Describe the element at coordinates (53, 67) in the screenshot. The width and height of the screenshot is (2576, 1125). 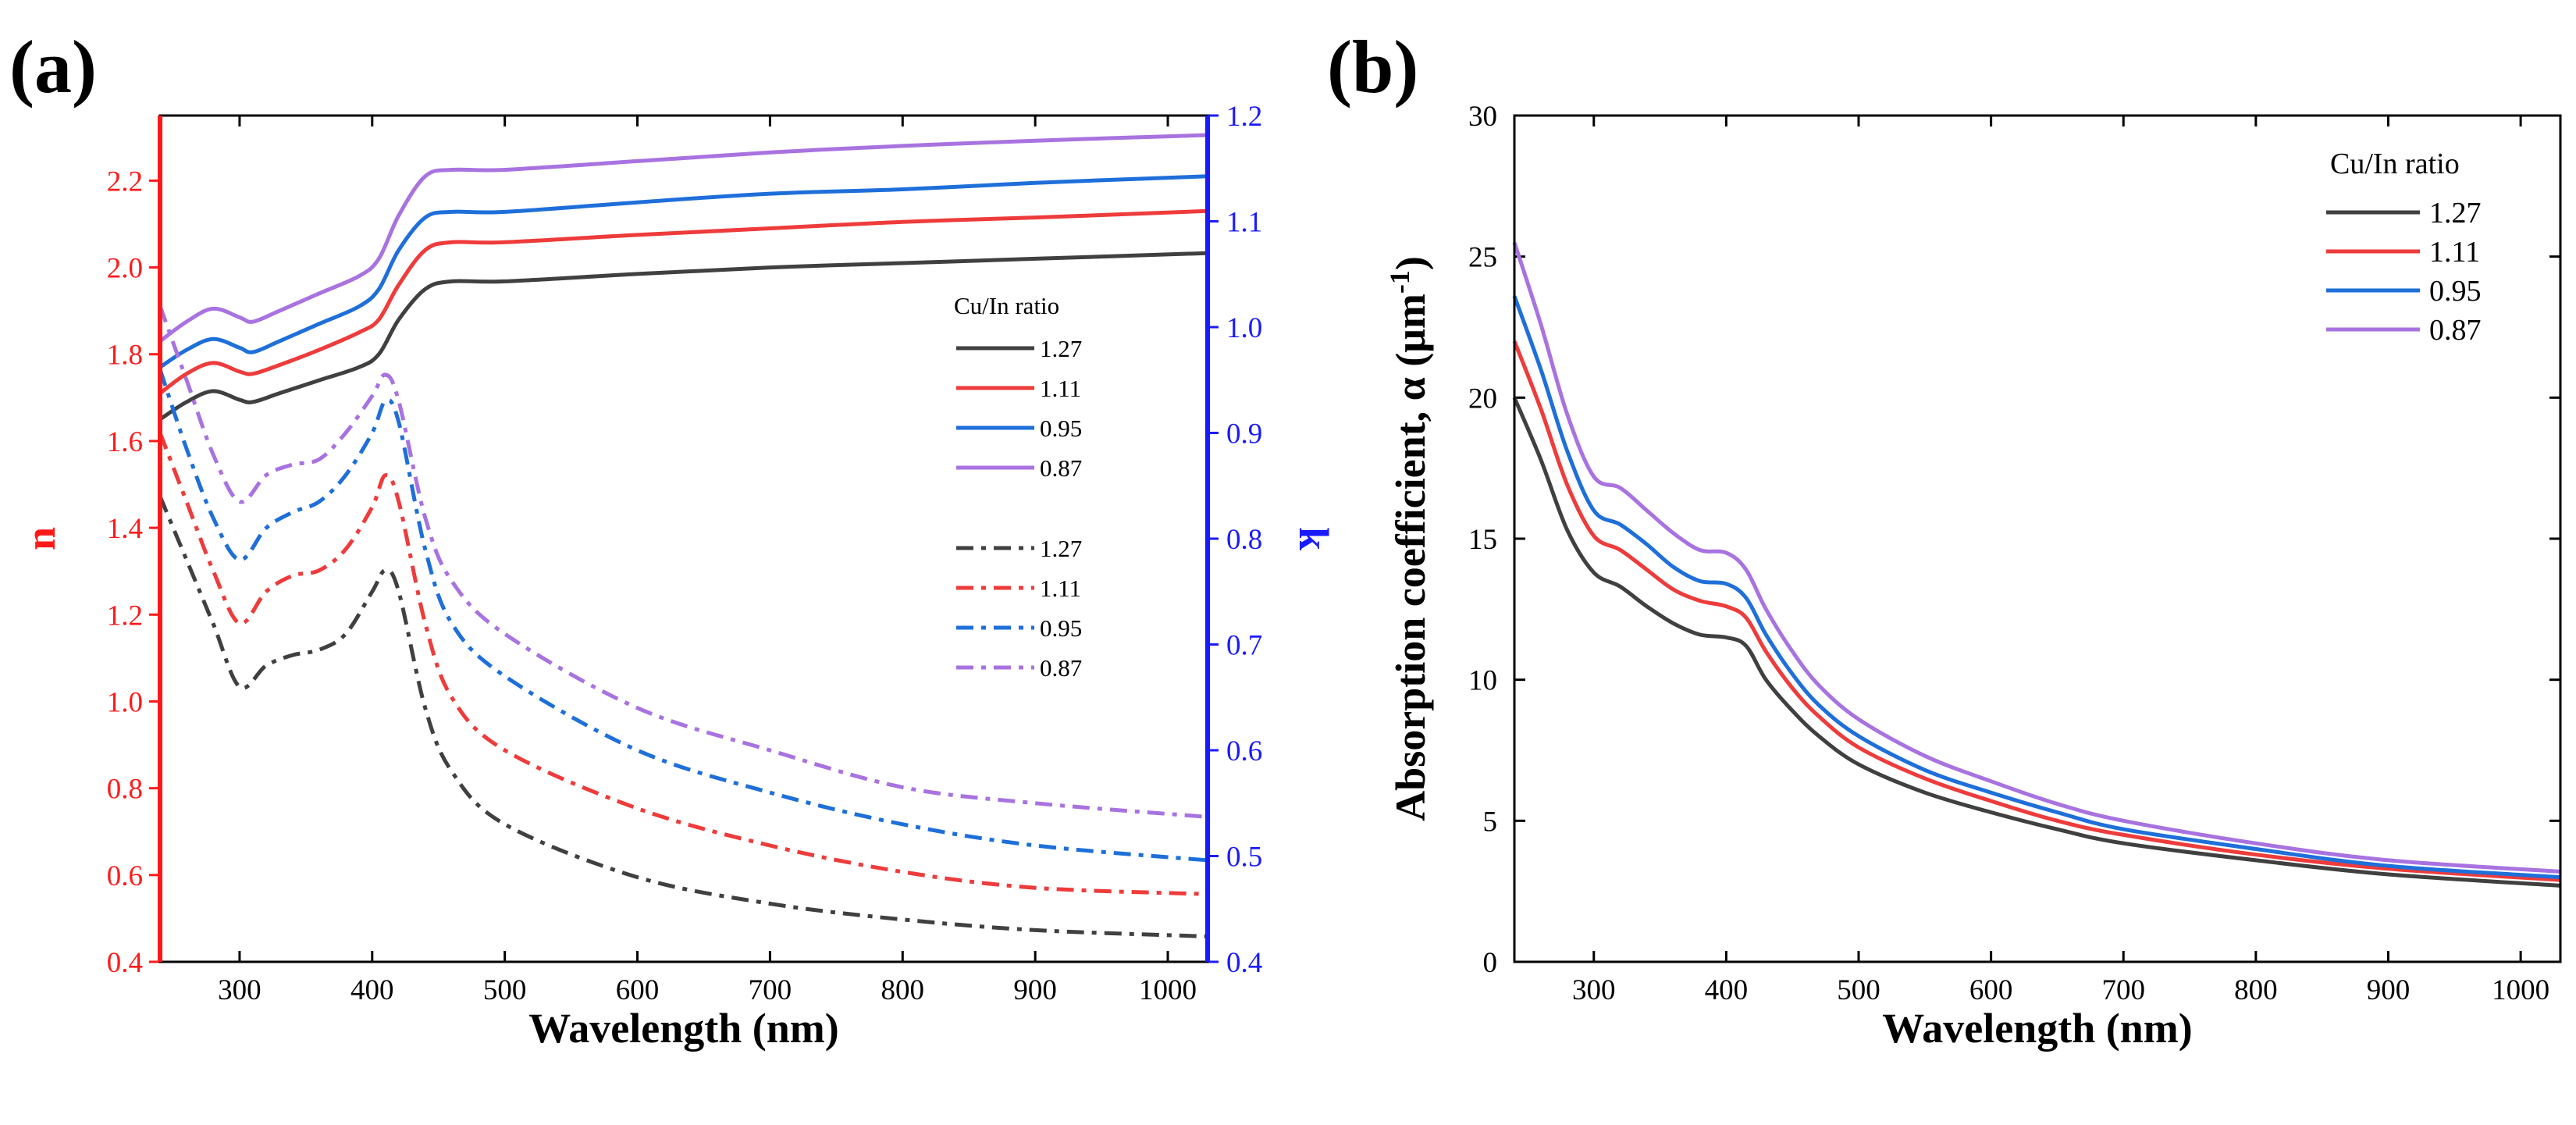
I see `panel-a-label: (a)` at that location.